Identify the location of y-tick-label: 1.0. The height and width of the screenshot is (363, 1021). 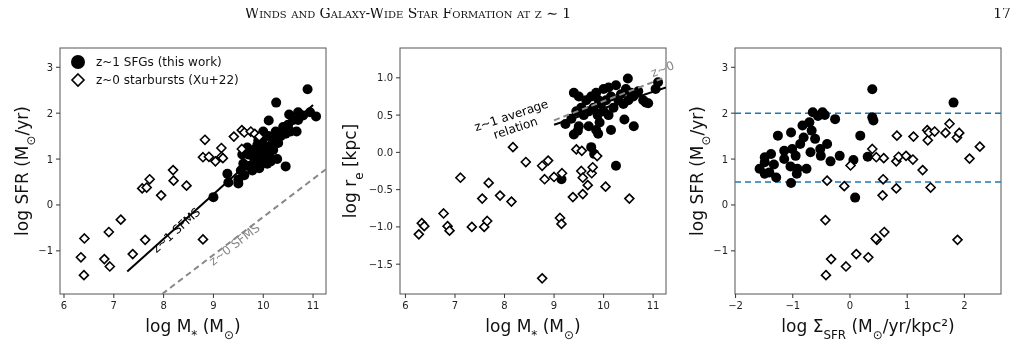
(385, 78).